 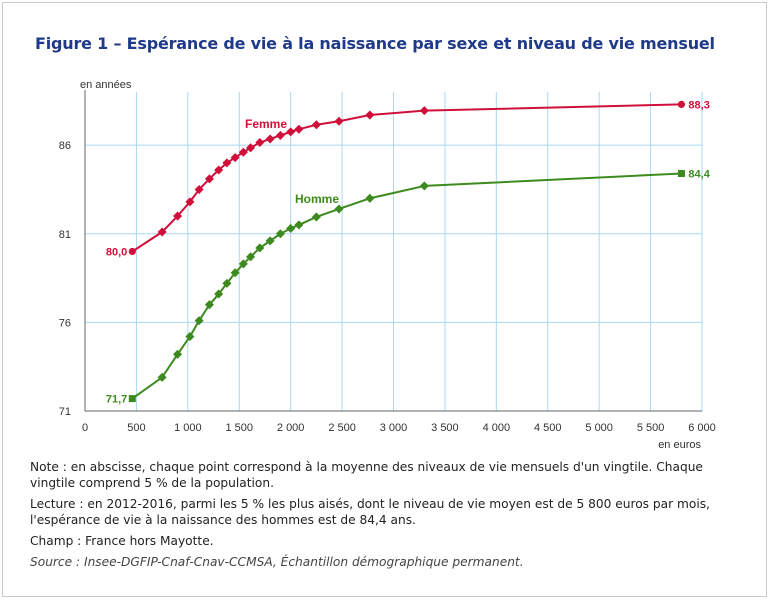 What do you see at coordinates (394, 428) in the screenshot?
I see `x-tick-label: 3 000` at bounding box center [394, 428].